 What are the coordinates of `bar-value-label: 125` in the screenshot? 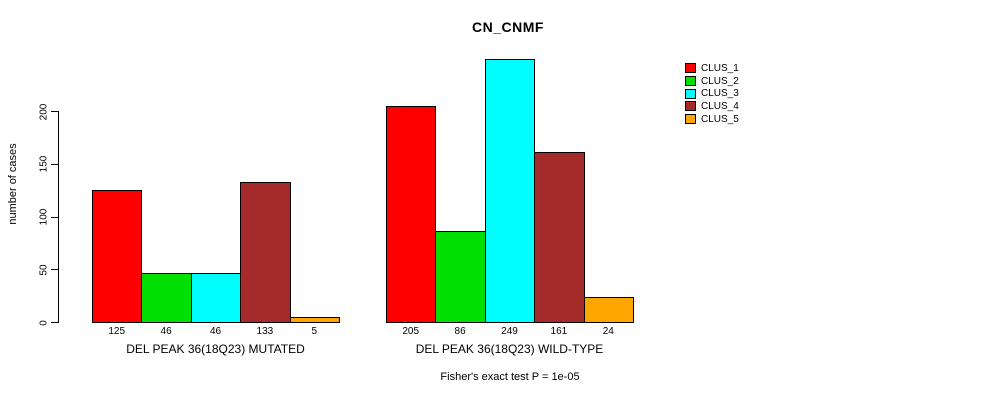 It's located at (117, 331).